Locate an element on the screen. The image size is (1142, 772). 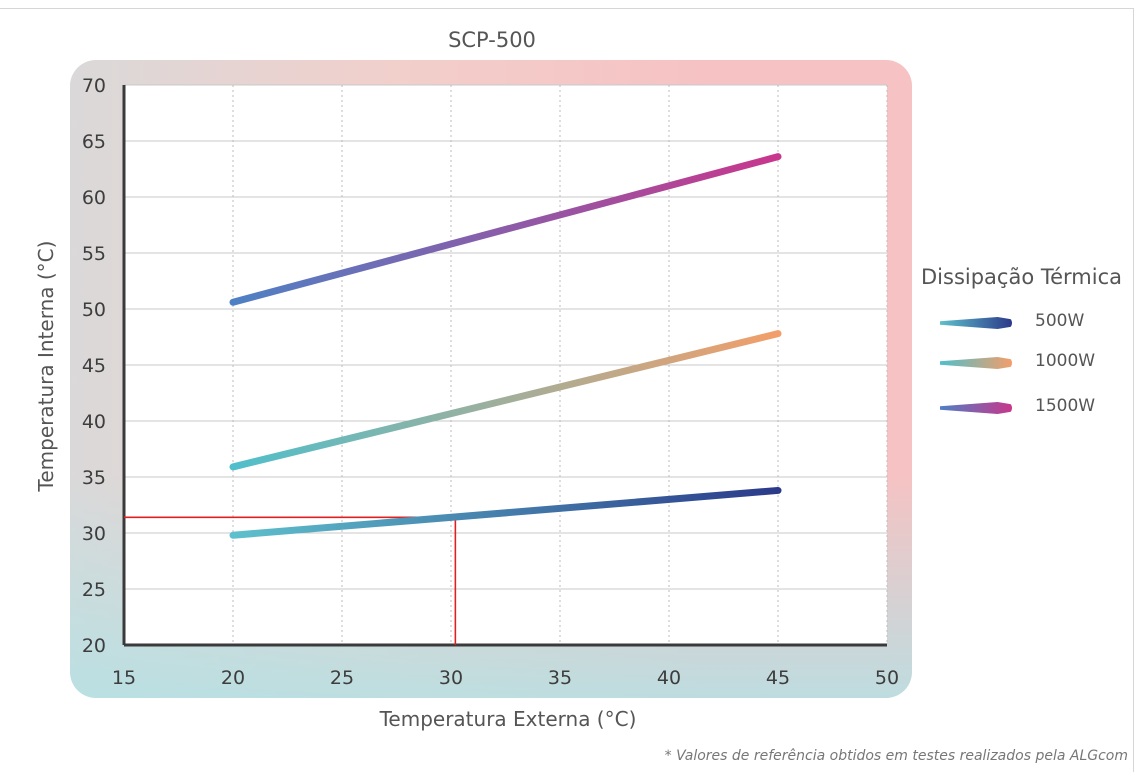
x-tick-label: 15 is located at coordinates (124, 678).